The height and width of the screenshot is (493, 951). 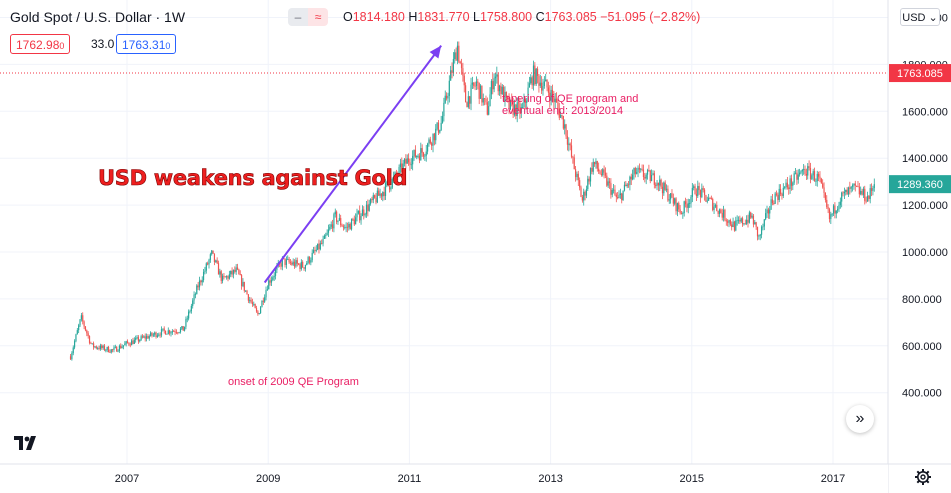 I want to click on minus-icon: ‒, so click(x=298, y=17).